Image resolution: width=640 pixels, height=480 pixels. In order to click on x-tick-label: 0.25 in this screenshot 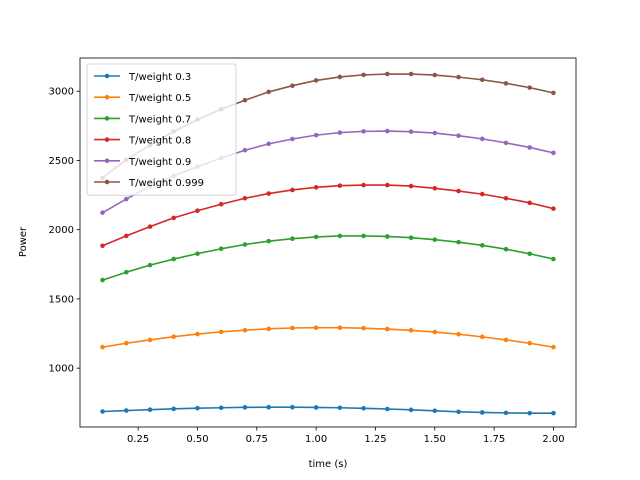, I will do `click(138, 439)`.